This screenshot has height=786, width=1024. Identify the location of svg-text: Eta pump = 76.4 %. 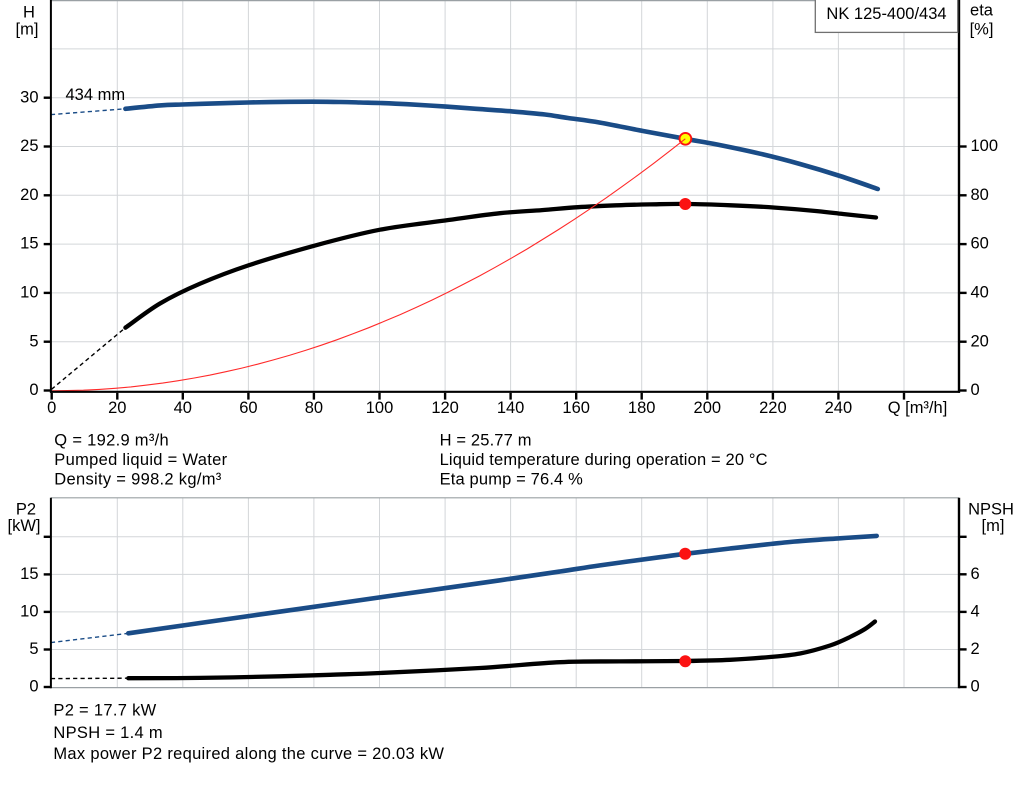
(512, 480).